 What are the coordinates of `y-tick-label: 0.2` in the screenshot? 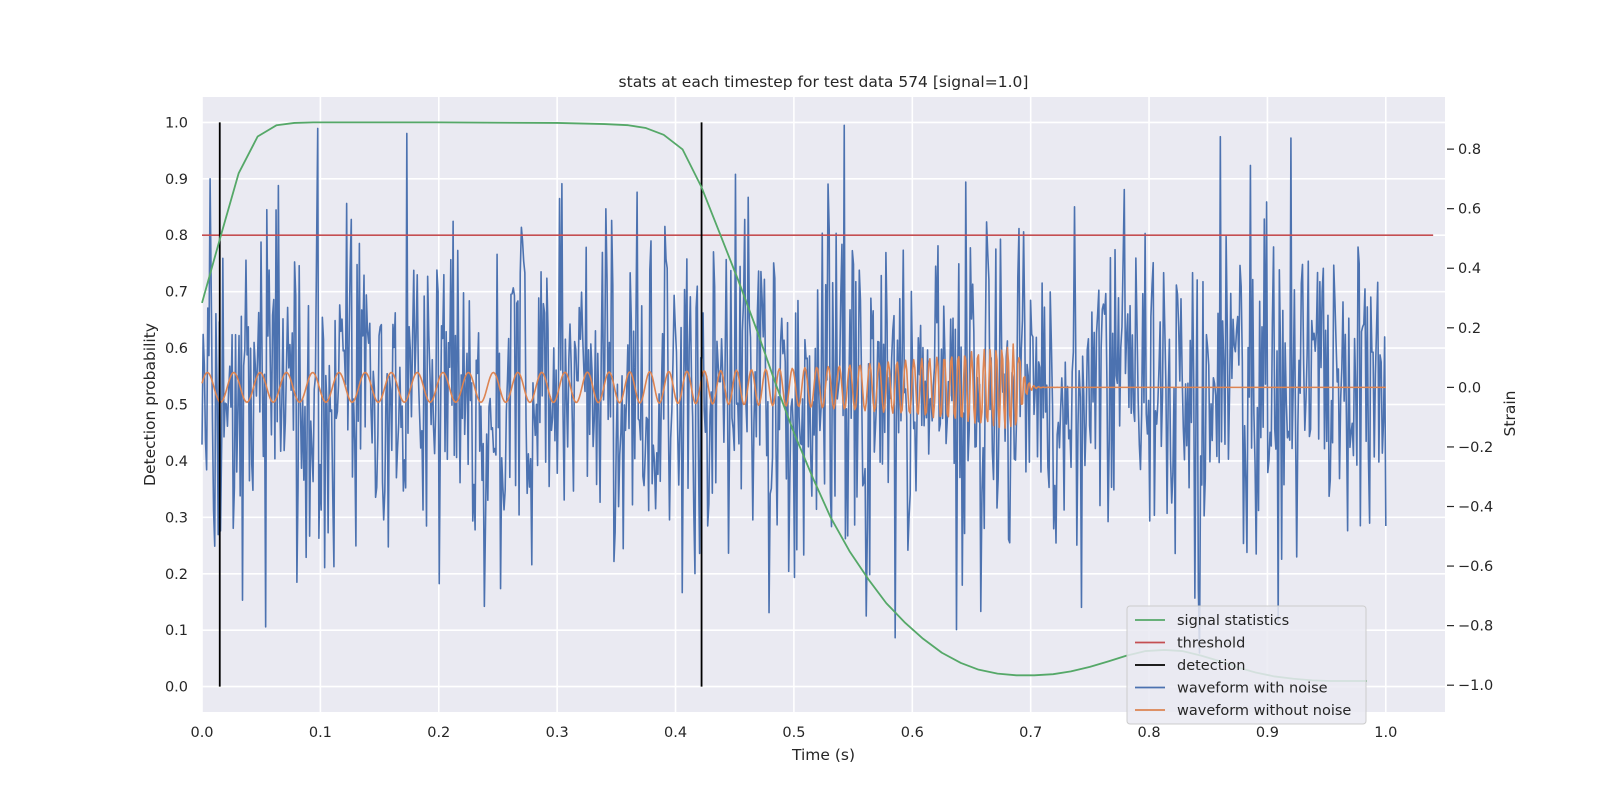 It's located at (176, 575).